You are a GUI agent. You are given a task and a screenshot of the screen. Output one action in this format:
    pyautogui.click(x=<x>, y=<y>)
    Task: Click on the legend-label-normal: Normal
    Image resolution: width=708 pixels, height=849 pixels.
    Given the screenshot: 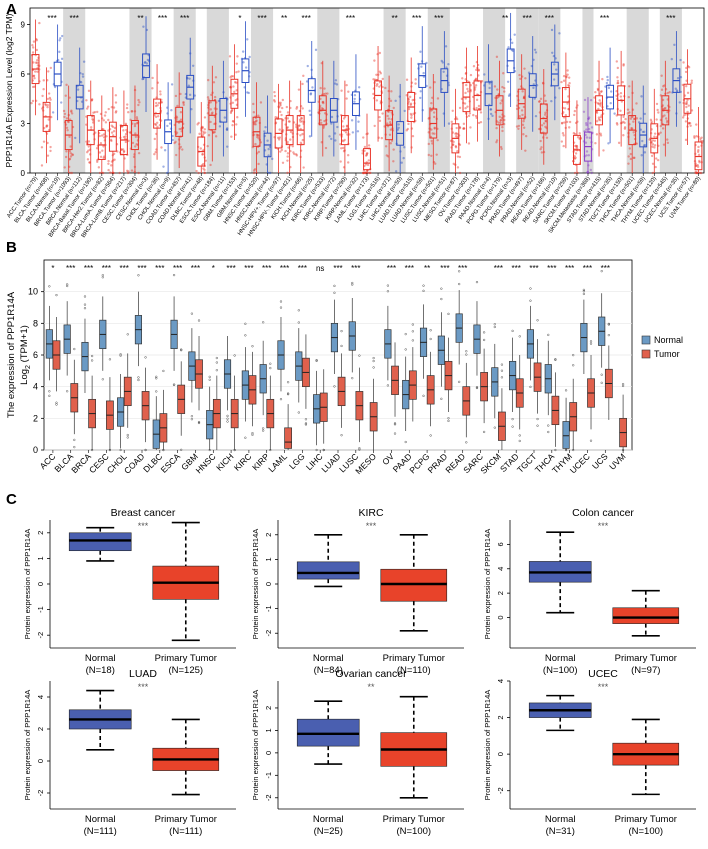 What is the action you would take?
    pyautogui.click(x=668, y=340)
    